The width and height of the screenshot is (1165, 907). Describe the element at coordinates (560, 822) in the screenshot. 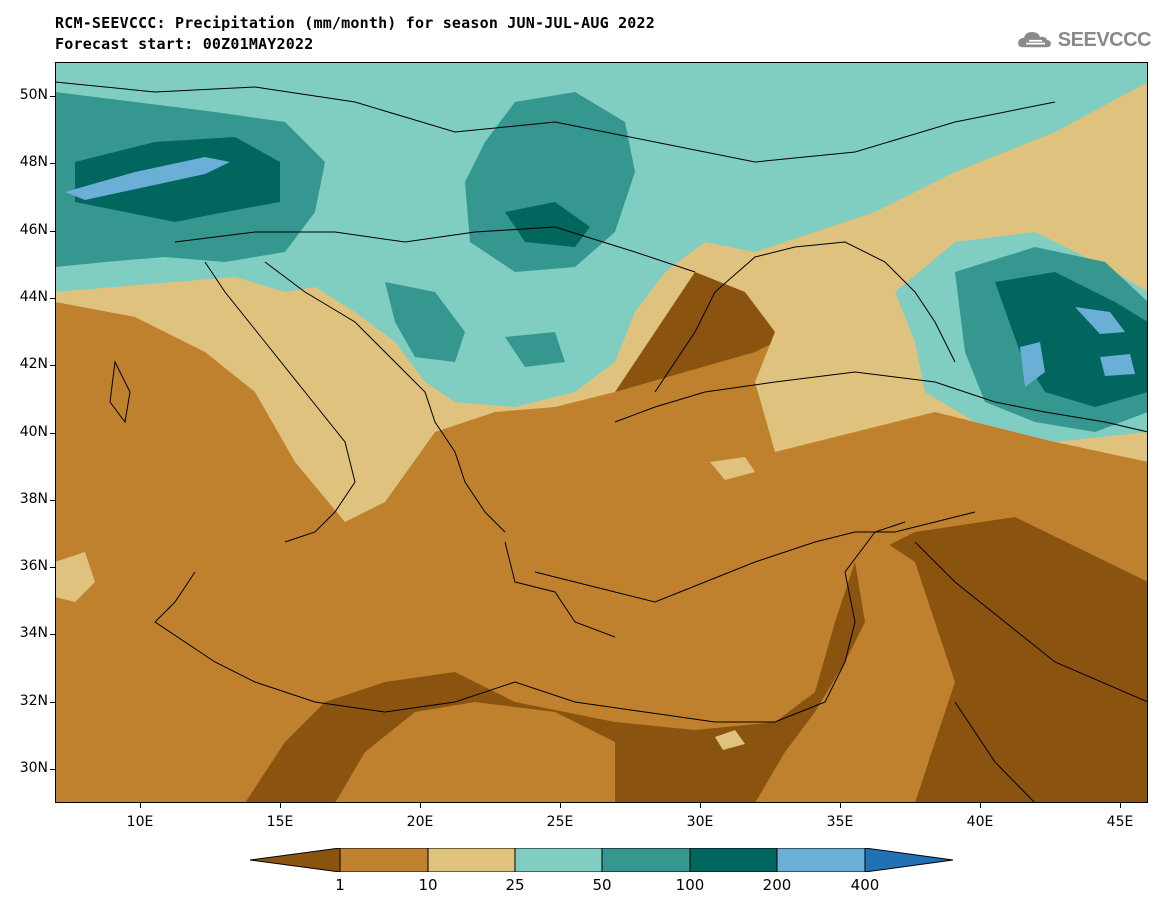

I see `lon-label-25e: 25E` at that location.